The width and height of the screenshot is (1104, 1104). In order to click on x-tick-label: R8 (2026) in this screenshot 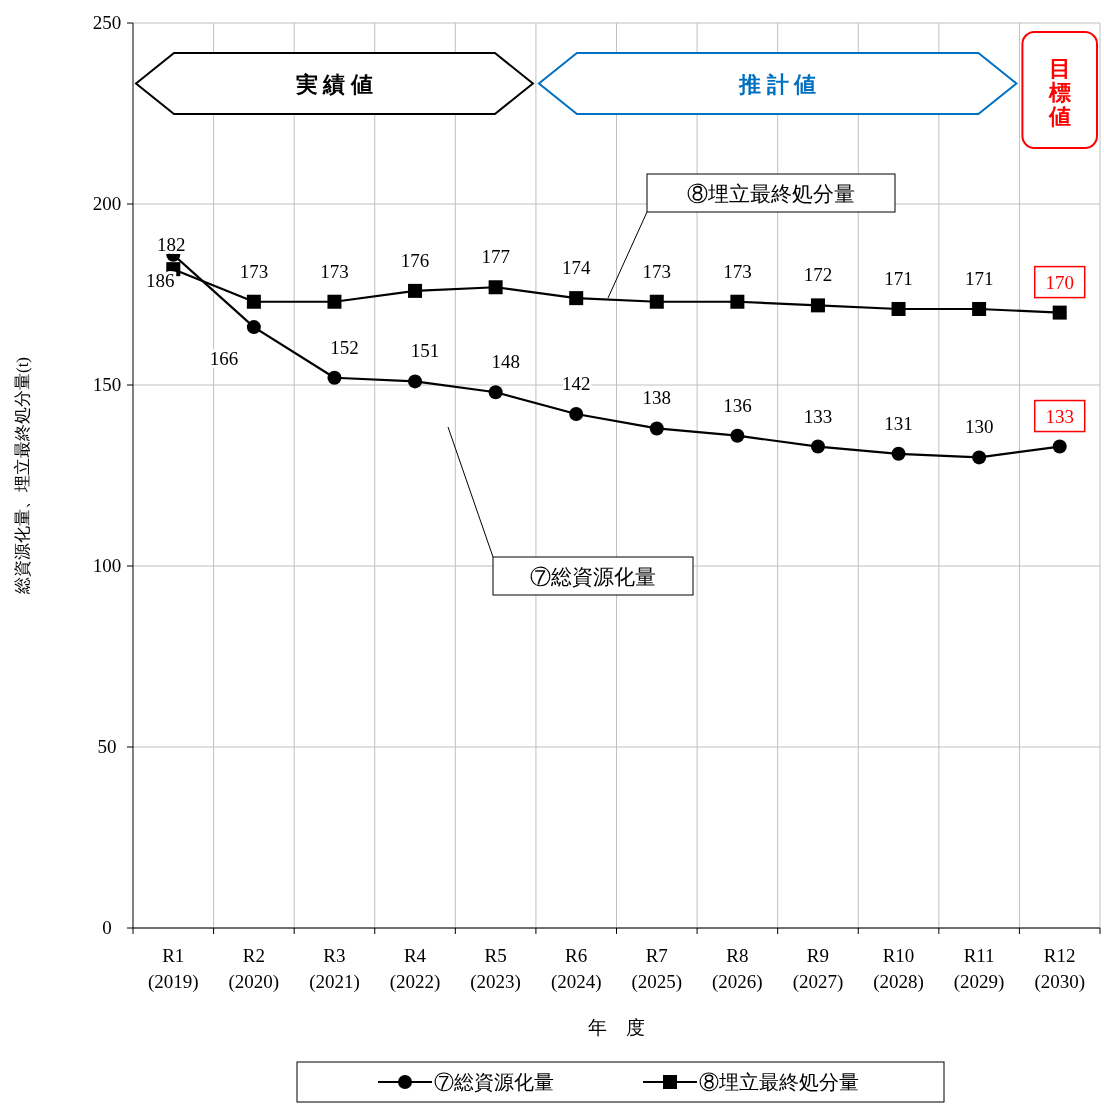, I will do `click(737, 969)`.